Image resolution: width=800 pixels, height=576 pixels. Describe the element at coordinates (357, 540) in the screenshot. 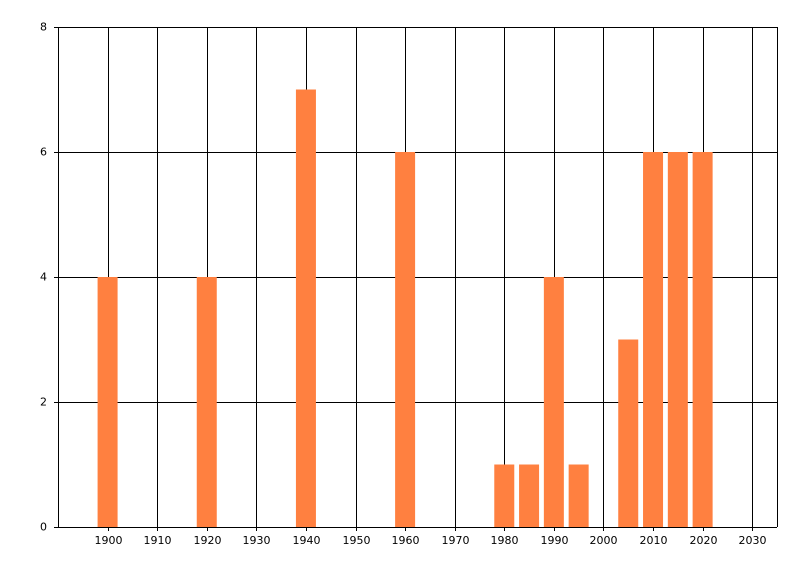

I see `x-tick-label: 1950` at that location.